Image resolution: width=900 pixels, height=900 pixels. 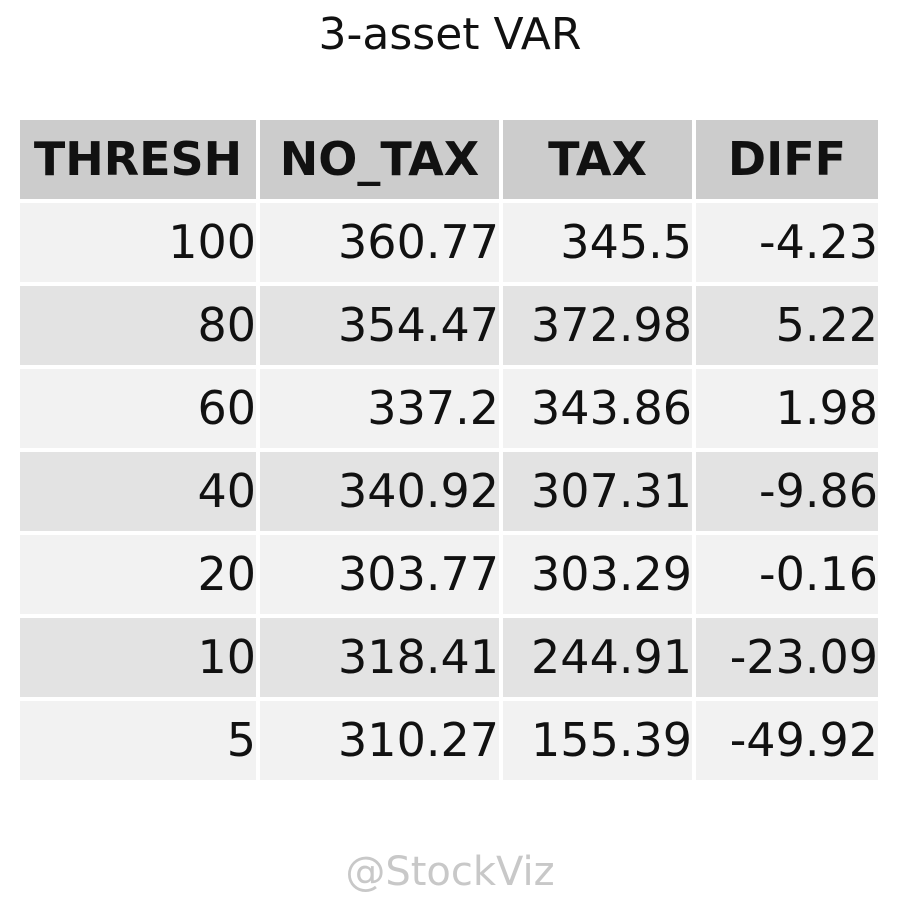 I want to click on column-header-no-tax: NO_TAX, so click(x=379, y=159).